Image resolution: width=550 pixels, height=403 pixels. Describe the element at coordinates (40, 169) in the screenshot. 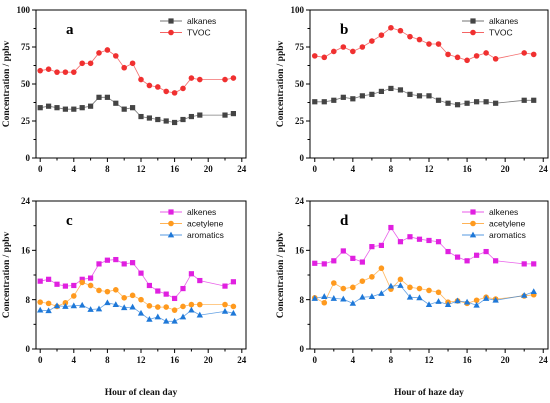

I see `x-tick-label: 0` at that location.